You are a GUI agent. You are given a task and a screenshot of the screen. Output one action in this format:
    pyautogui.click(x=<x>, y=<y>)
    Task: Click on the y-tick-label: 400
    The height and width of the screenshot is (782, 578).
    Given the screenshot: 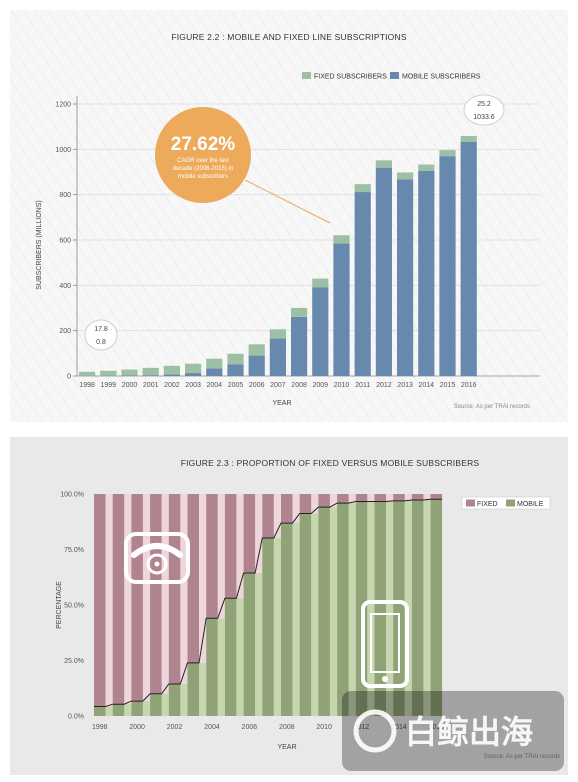 What is the action you would take?
    pyautogui.click(x=65, y=286)
    